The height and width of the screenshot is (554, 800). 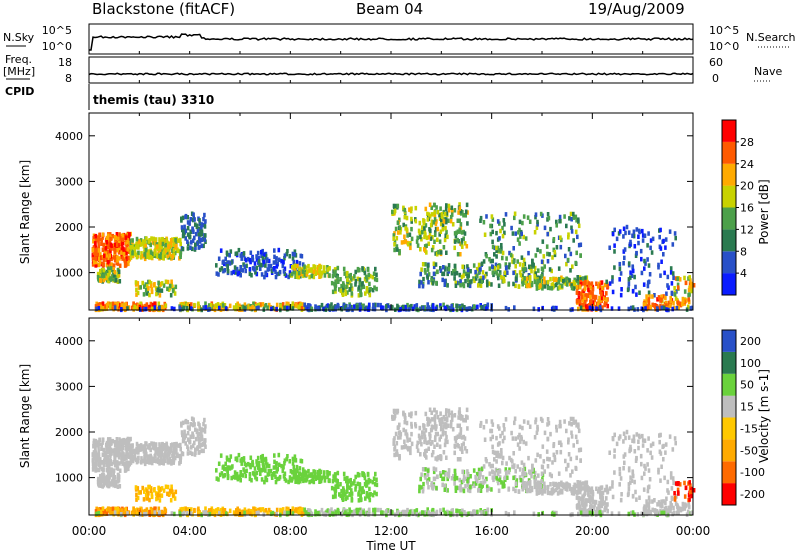 I want to click on velocity-cell-1950, so click(x=462, y=471).